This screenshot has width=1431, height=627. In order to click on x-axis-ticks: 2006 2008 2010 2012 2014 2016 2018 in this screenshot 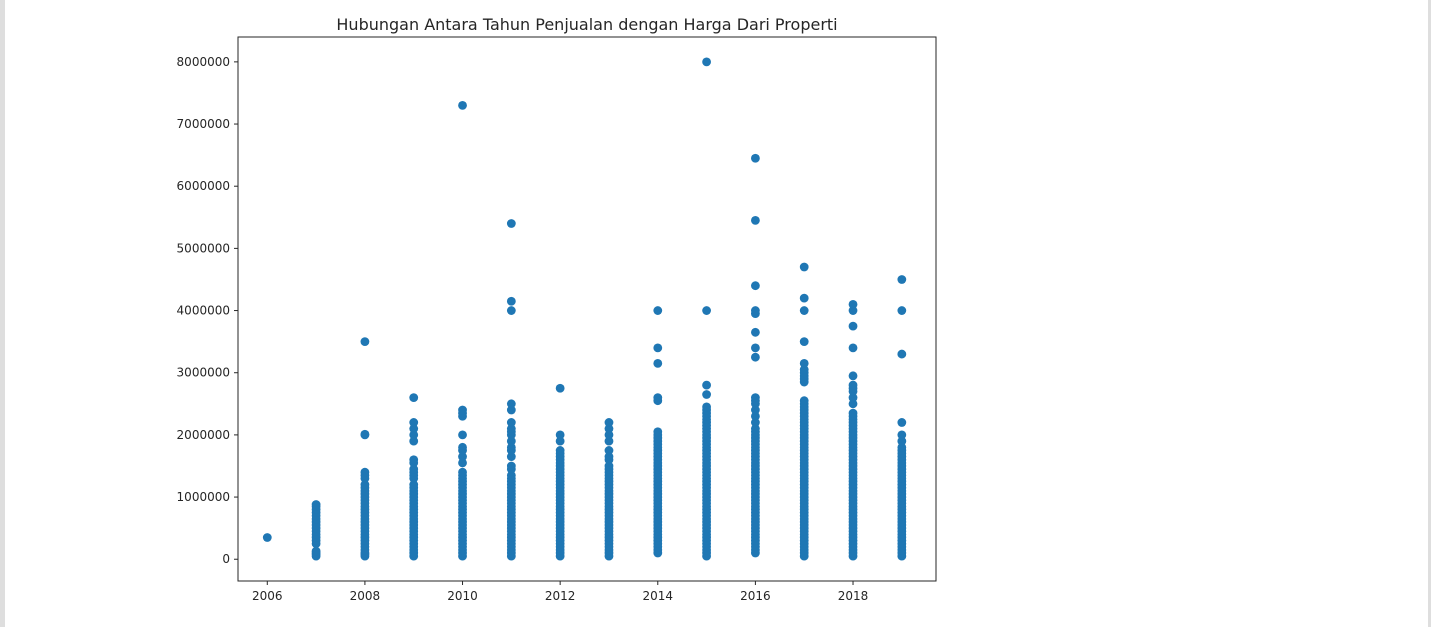, I will do `click(560, 592)`.